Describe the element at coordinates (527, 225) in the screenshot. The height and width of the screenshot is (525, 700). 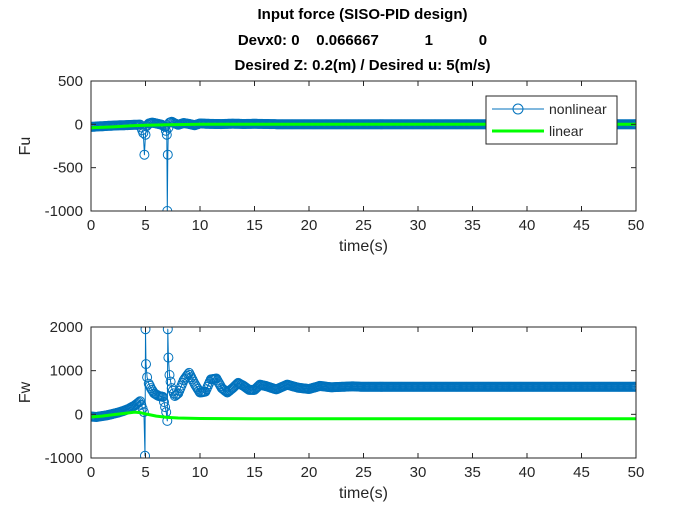
I see `fu-x-tick-label: 40` at that location.